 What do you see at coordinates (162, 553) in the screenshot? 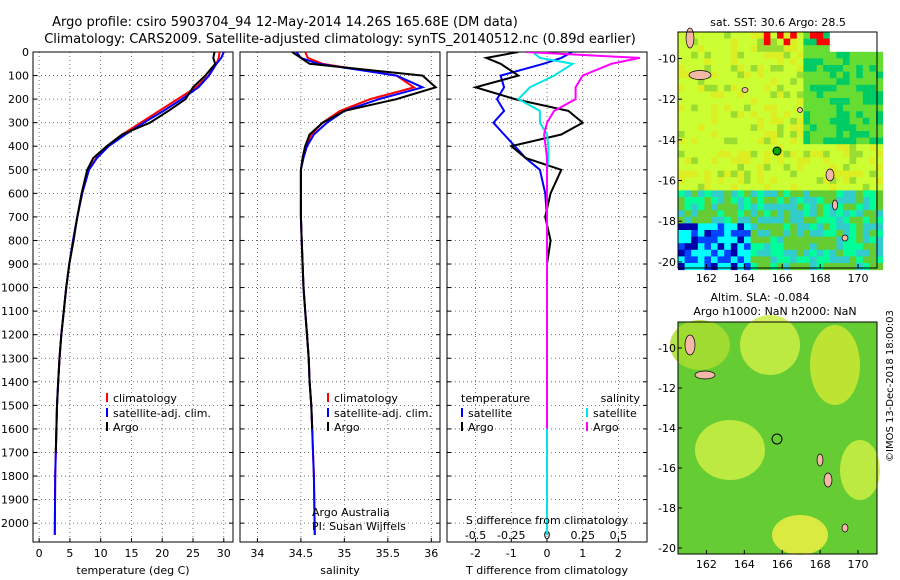
I see `x-tick-label: 20` at bounding box center [162, 553].